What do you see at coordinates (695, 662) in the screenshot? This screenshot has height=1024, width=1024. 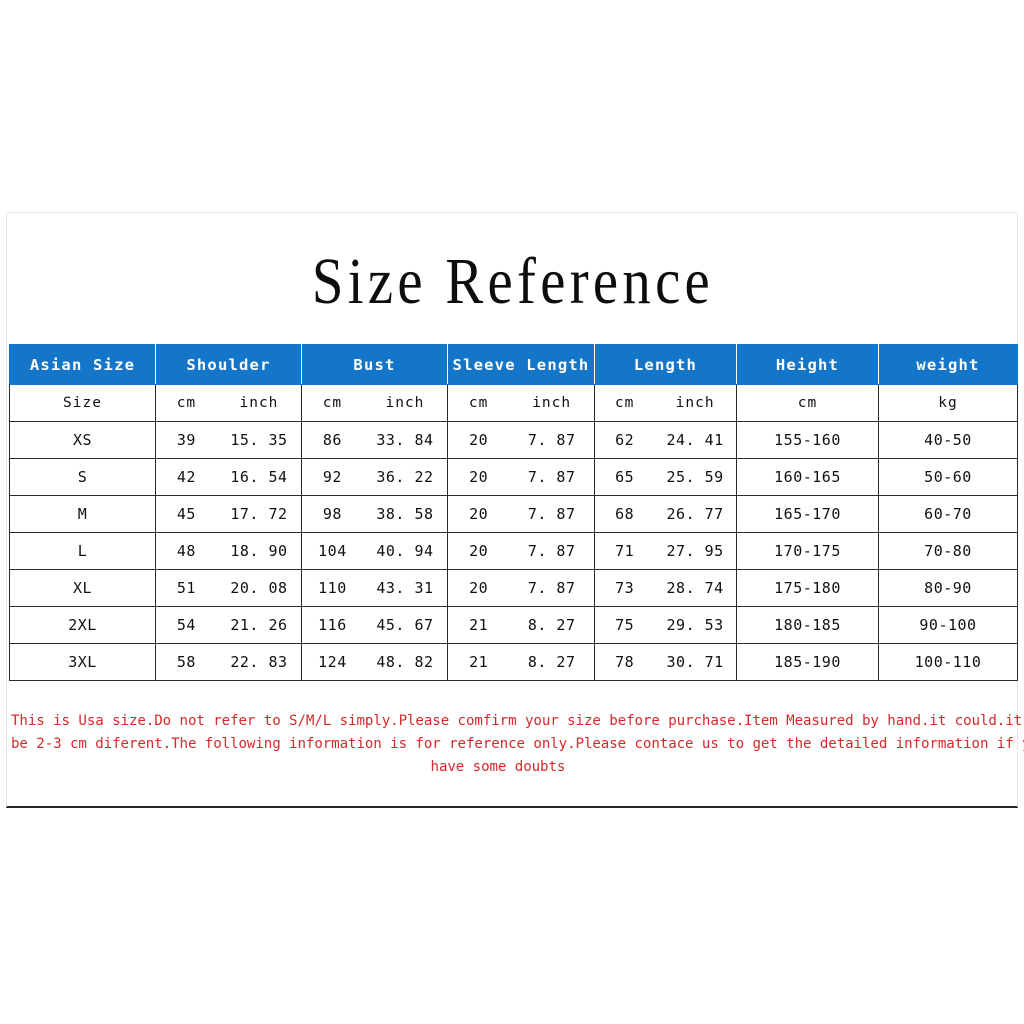 I see `cell-length-inch: 30. 71` at bounding box center [695, 662].